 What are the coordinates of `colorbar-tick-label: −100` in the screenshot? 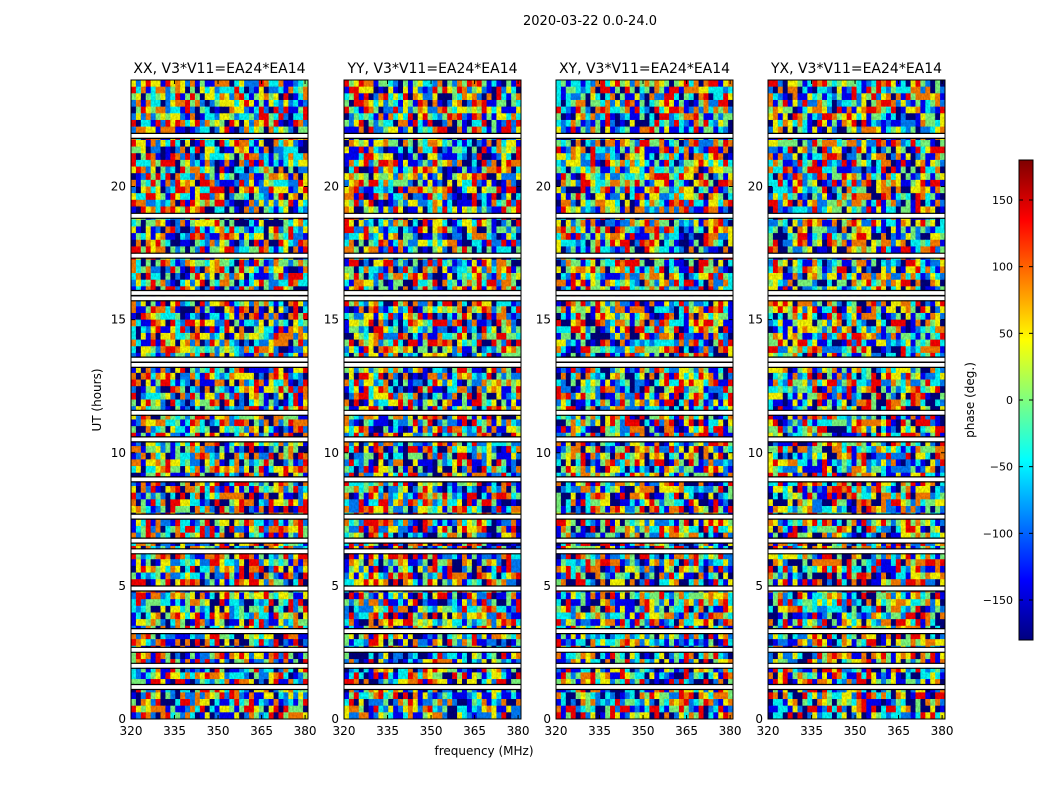 It's located at (998, 533).